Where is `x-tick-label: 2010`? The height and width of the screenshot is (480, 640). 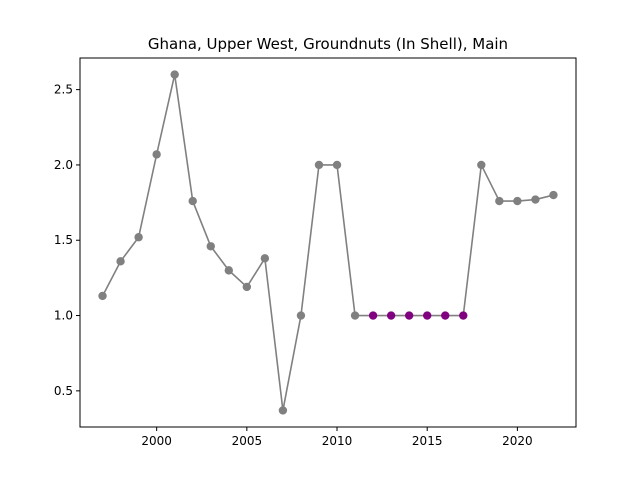
x-tick-label: 2010 is located at coordinates (337, 441).